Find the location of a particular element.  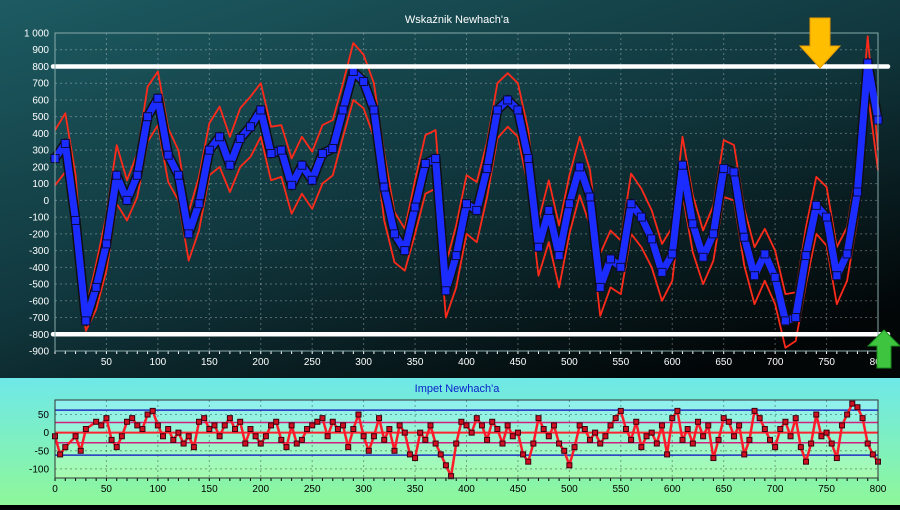

y-tick-label: 50 is located at coordinates (44, 415).